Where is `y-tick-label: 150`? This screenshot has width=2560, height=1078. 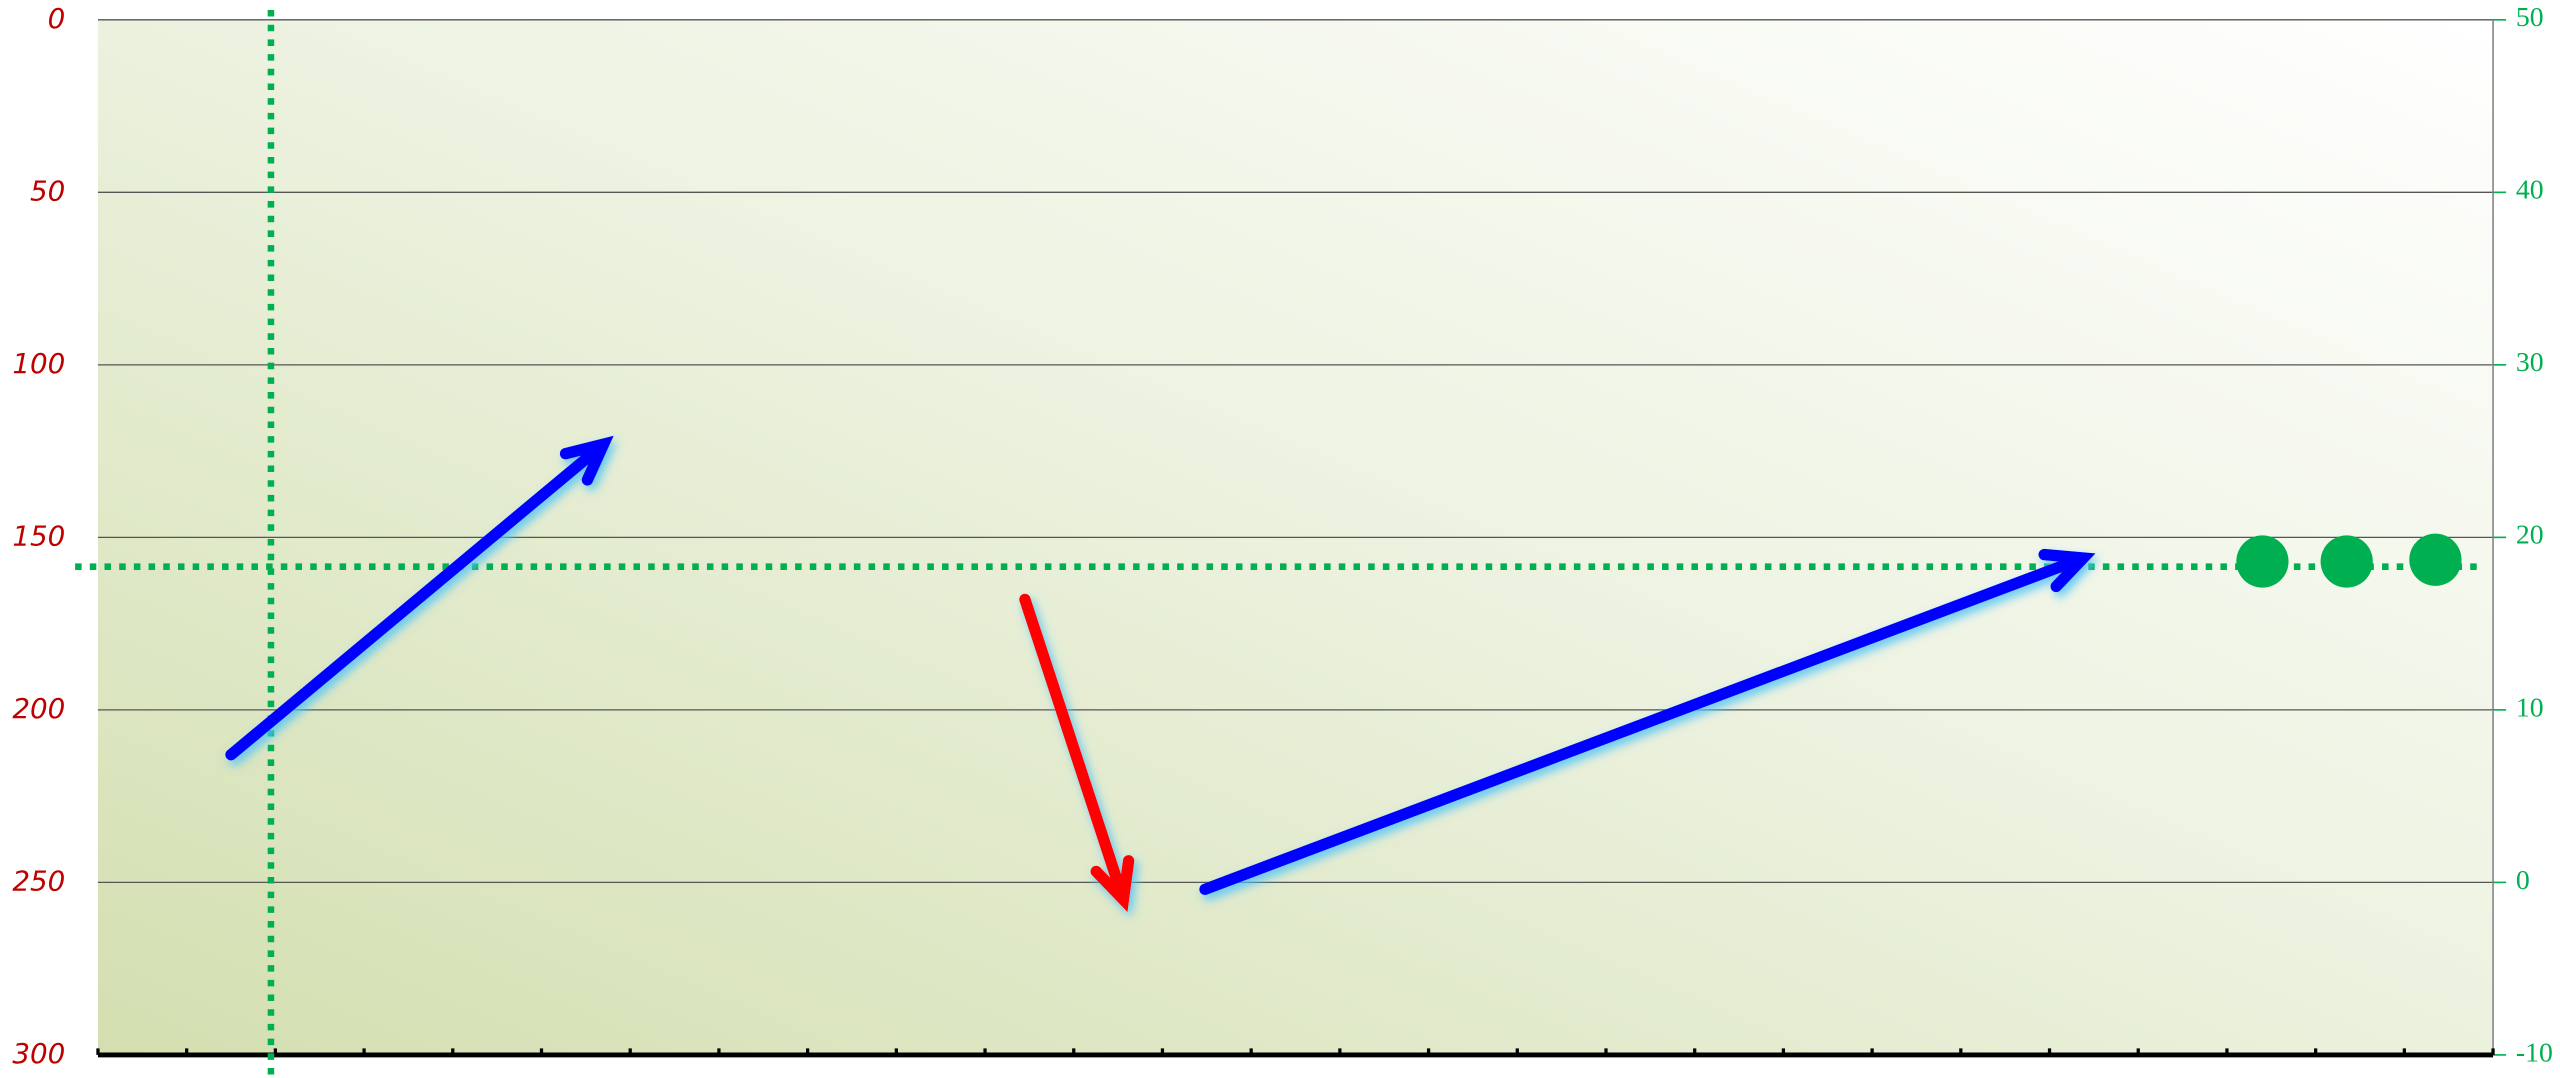
y-tick-label: 150 is located at coordinates (38, 535).